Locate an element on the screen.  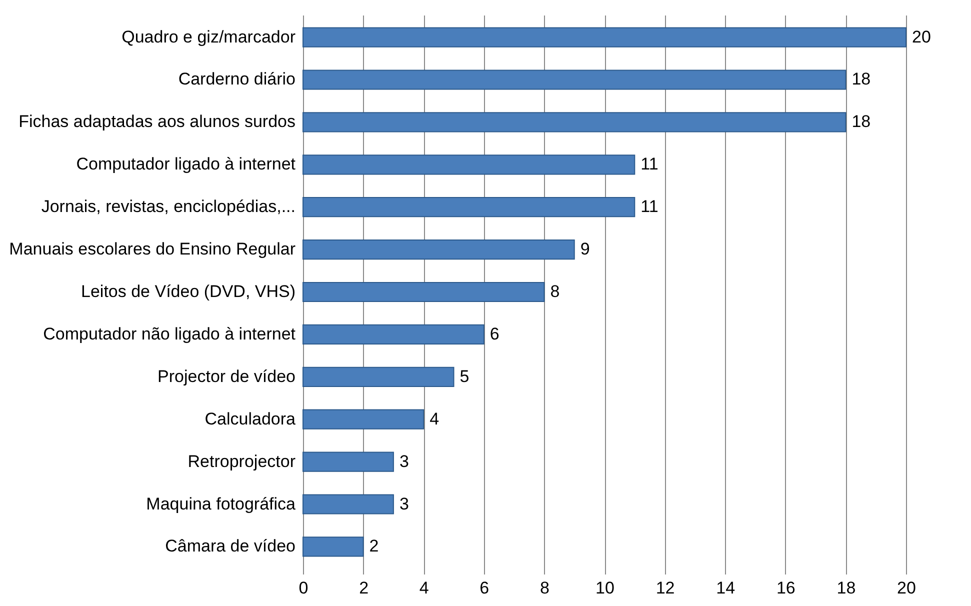
y-tick-label: Retroprojector is located at coordinates (242, 461).